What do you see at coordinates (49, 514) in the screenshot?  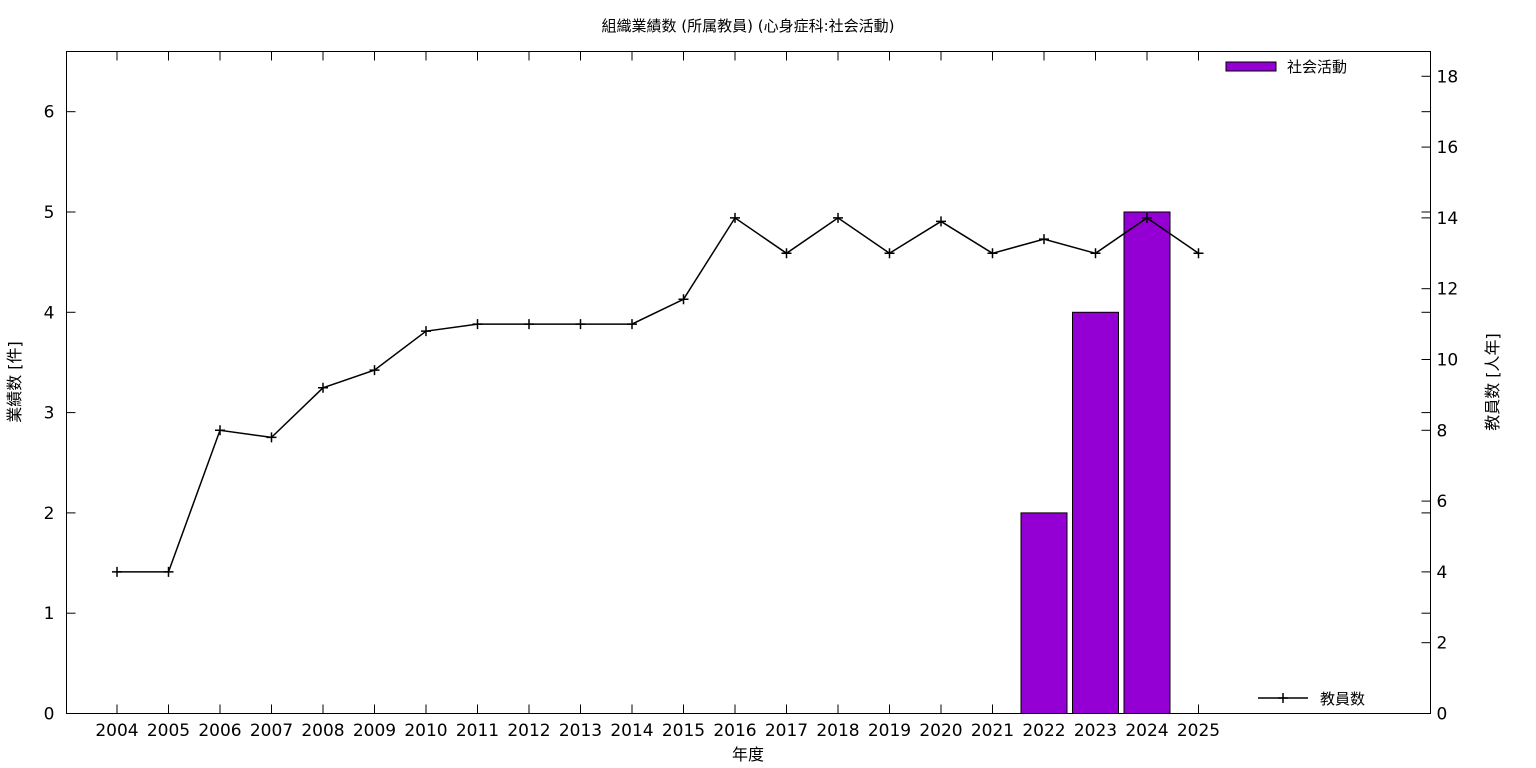 I see `y-left-tick-label: 2` at bounding box center [49, 514].